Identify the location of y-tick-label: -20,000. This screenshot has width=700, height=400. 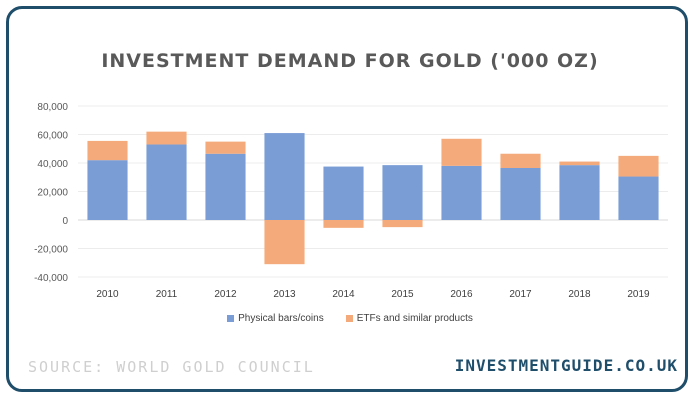
(51, 250).